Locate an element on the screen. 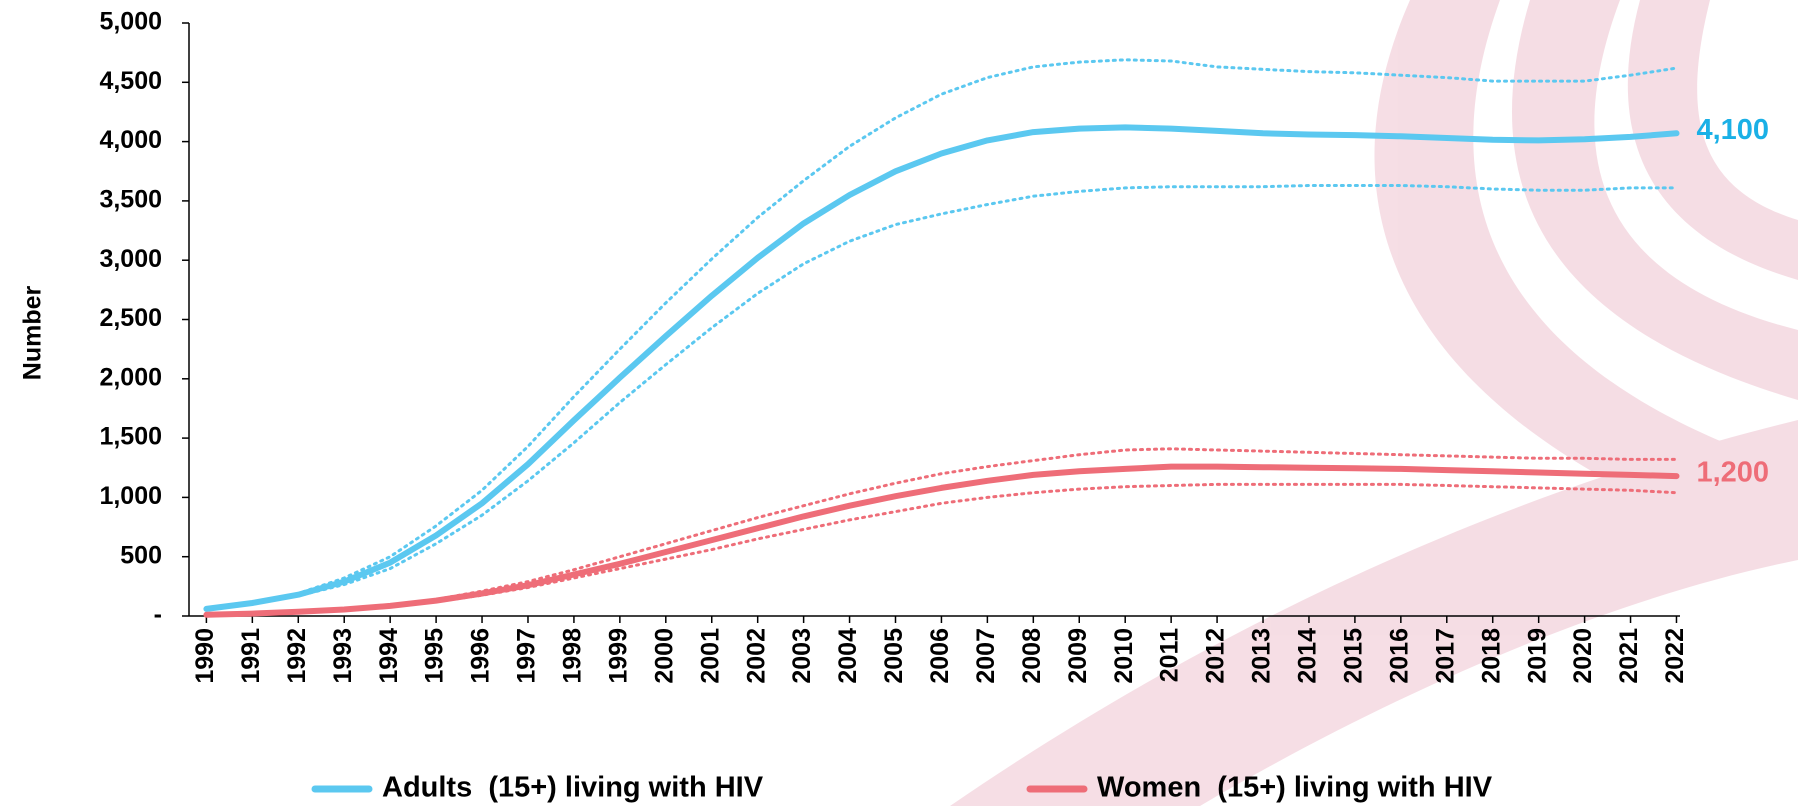  y-tick-label: 1,500 is located at coordinates (130, 437).